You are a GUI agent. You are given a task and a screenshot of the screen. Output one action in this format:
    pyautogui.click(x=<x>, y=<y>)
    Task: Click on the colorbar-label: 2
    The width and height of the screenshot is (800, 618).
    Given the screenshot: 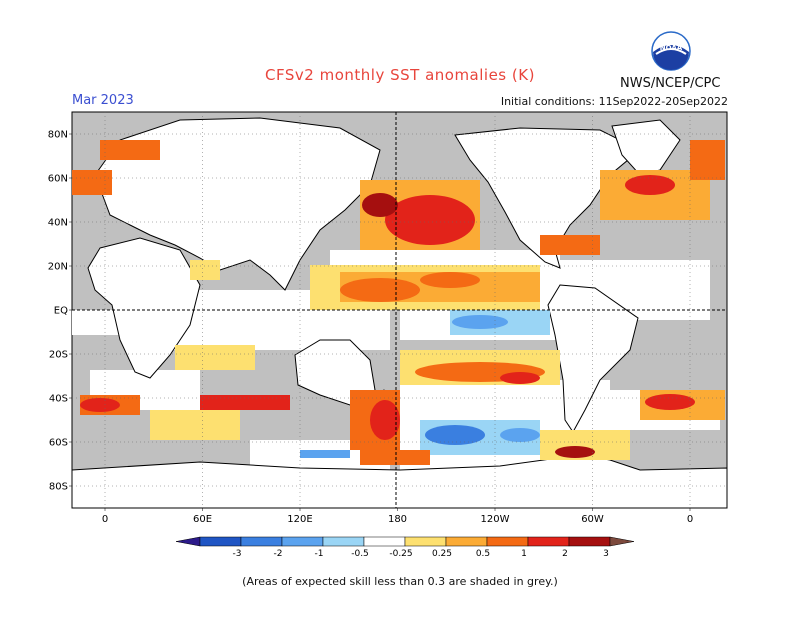 What is the action you would take?
    pyautogui.click(x=565, y=554)
    